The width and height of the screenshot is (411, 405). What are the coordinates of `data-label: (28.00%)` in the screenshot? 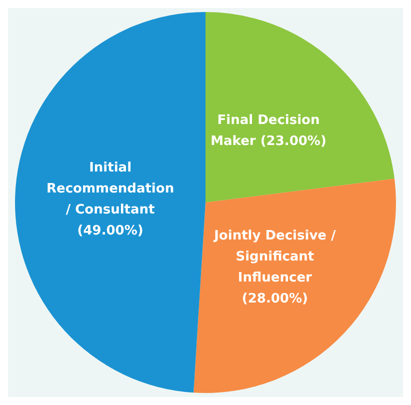 It's located at (275, 299).